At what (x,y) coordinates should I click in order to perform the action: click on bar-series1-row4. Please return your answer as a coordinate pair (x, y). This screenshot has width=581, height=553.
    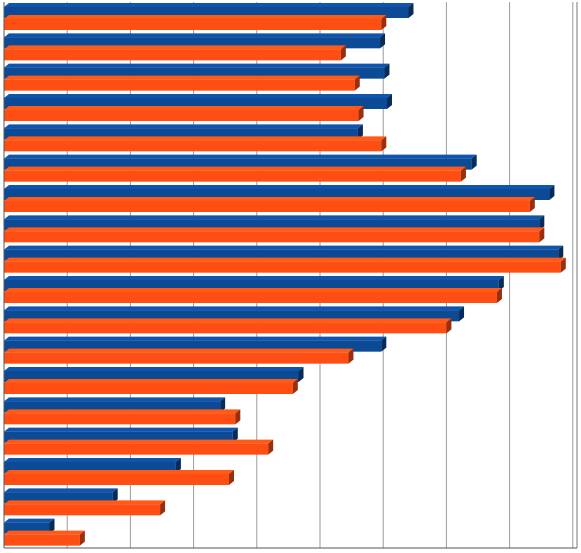
    Looking at the image, I should click on (198, 101).